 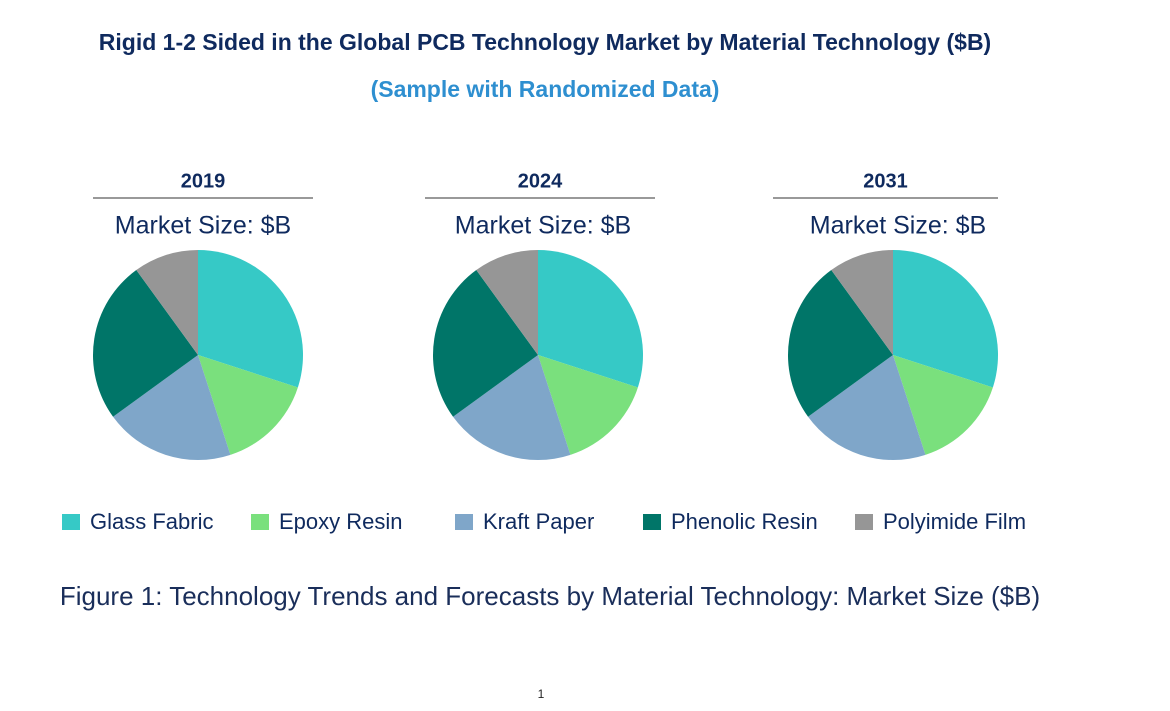 What do you see at coordinates (341, 521) in the screenshot?
I see `legend-label: Epoxy Resin` at bounding box center [341, 521].